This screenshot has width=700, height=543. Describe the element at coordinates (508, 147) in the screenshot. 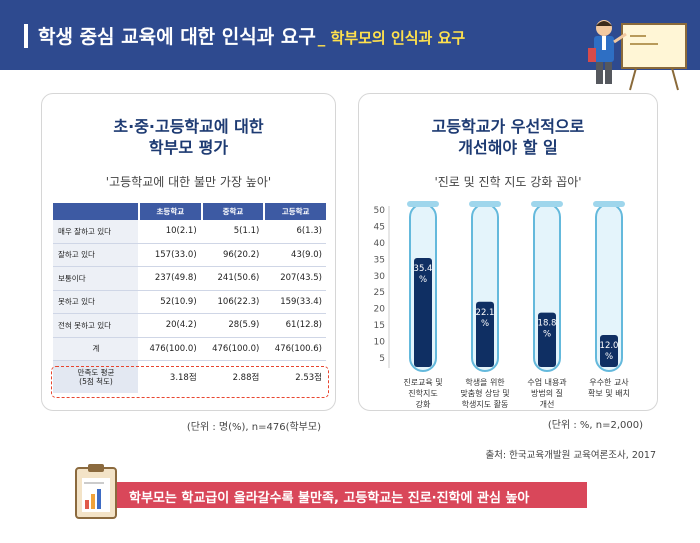

I see `right-panel-title-line2: 개선해야 할 일` at that location.